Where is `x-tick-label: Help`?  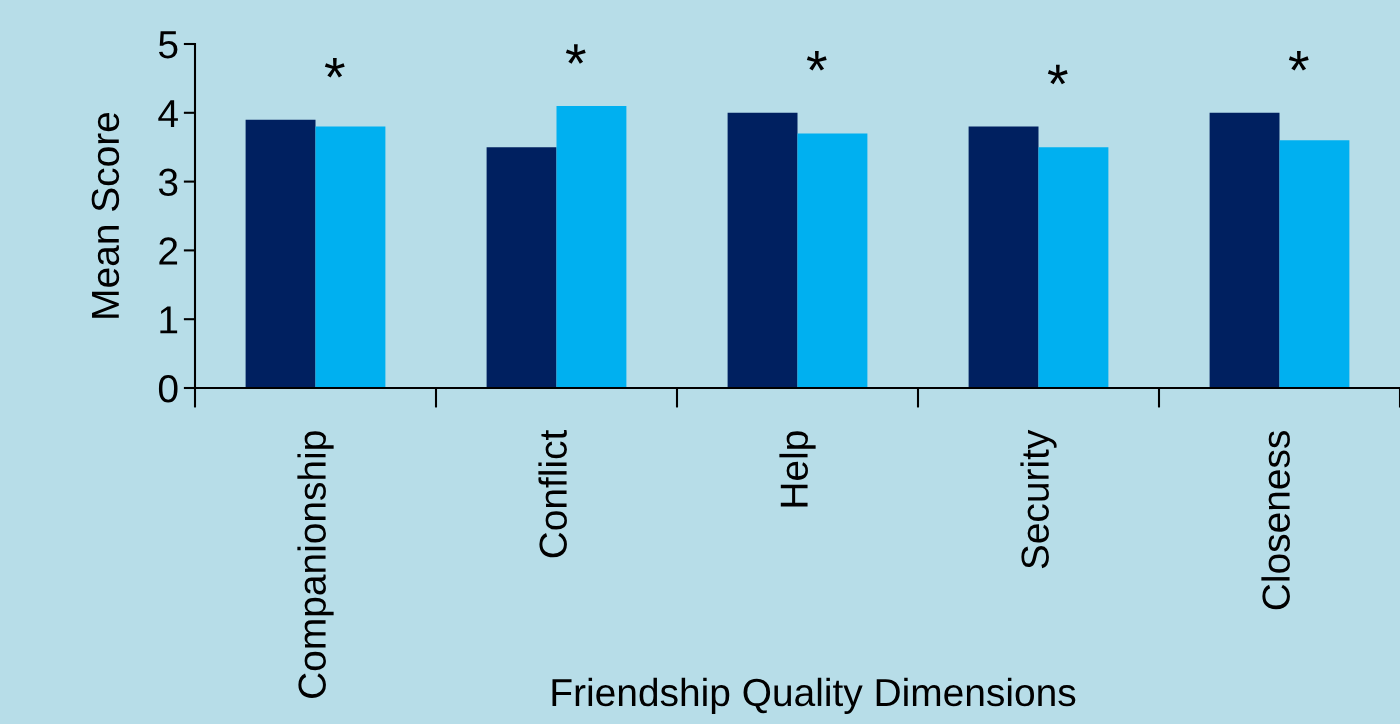
x-tick-label: Help is located at coordinates (797, 469).